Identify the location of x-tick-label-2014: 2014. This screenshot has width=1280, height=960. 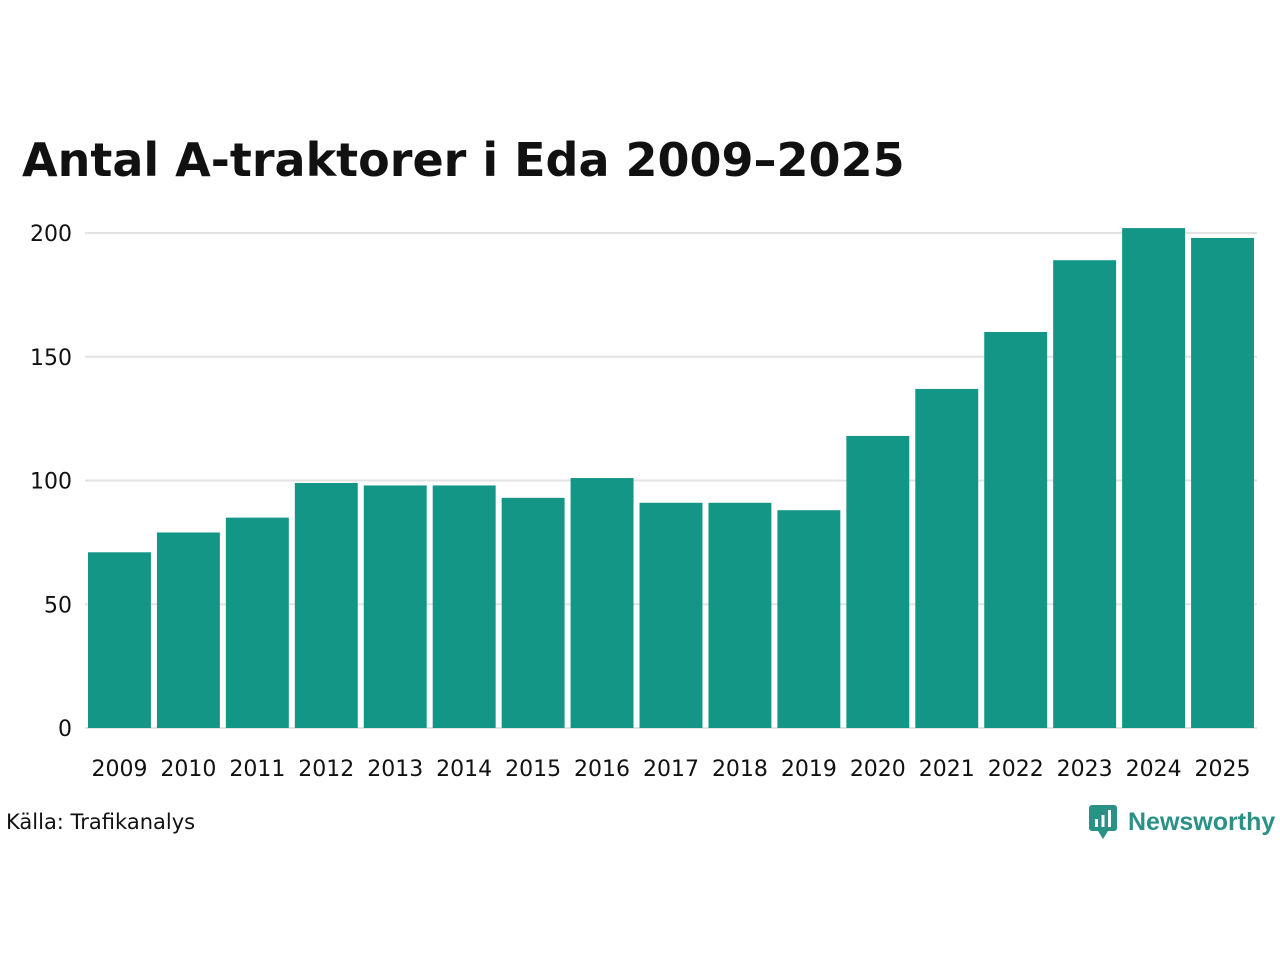
(464, 769).